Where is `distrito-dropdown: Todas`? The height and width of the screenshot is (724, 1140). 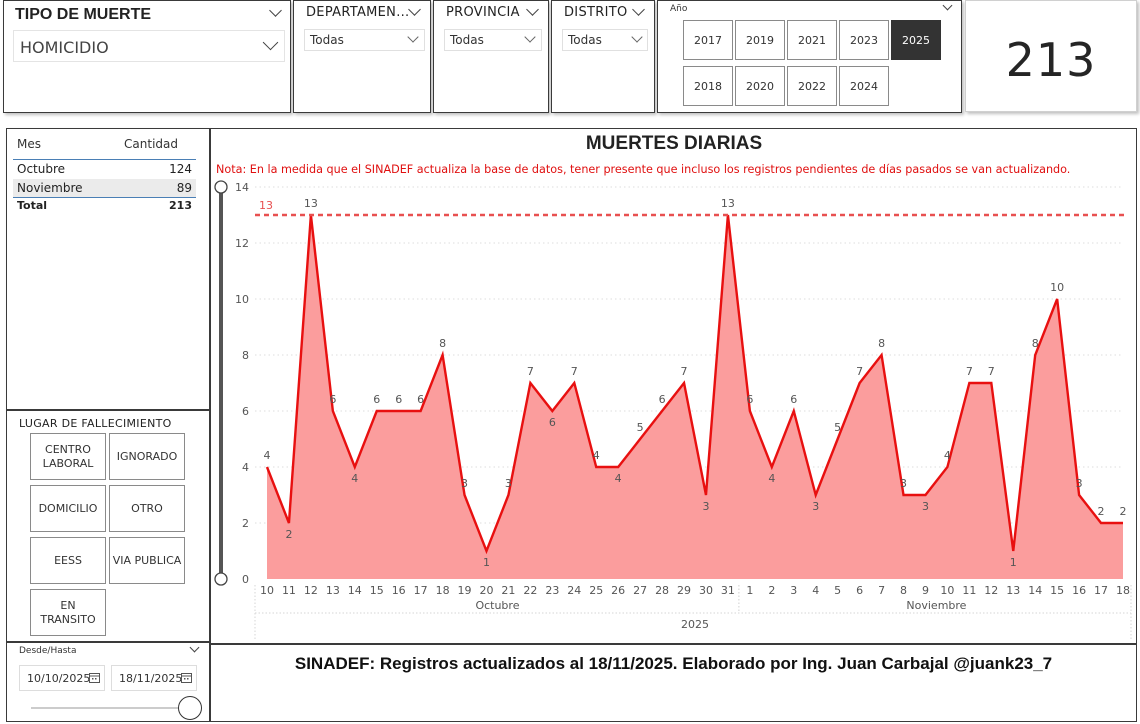
distrito-dropdown: Todas is located at coordinates (605, 40).